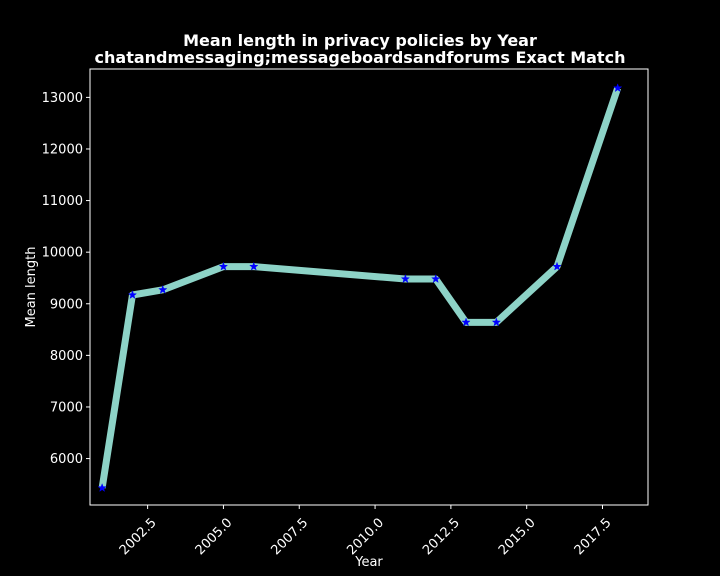 The height and width of the screenshot is (576, 720). I want to click on y-tick-label: 10000, so click(62, 253).